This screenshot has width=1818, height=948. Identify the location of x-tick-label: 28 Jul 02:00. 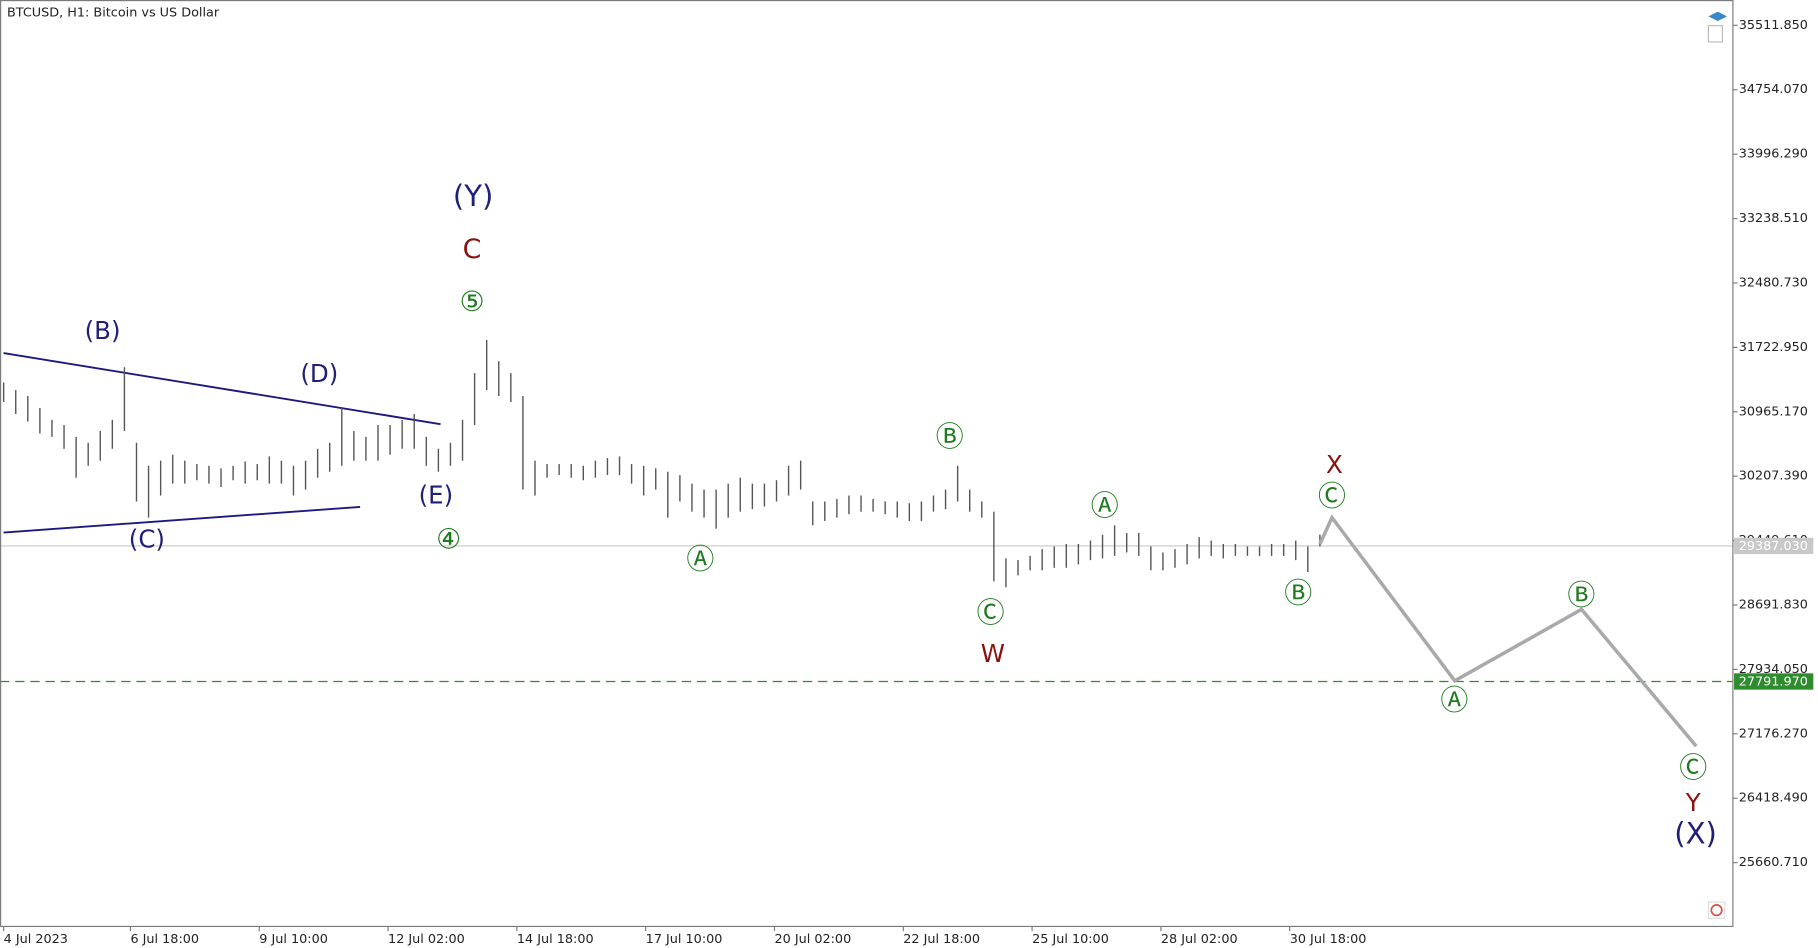
(1199, 939).